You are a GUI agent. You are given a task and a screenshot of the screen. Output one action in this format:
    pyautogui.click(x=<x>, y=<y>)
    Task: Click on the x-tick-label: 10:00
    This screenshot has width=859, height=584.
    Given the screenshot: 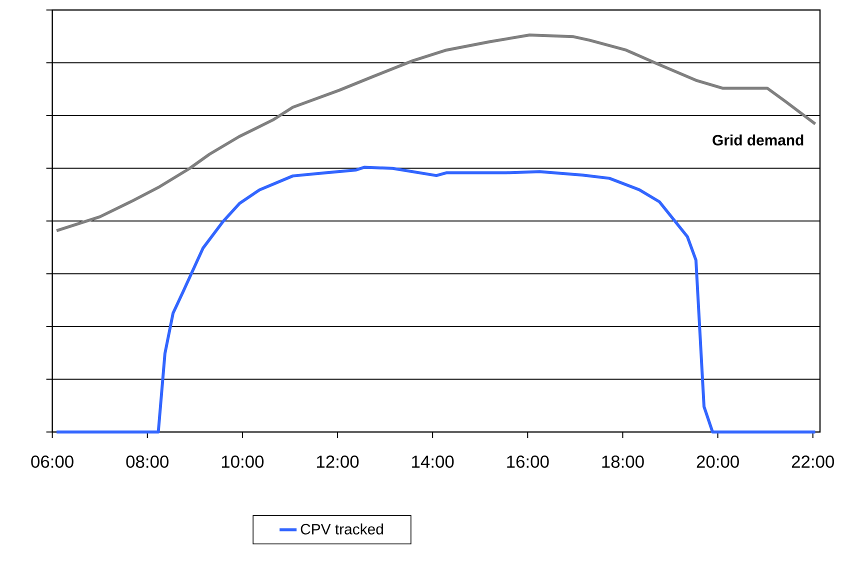 What is the action you would take?
    pyautogui.click(x=243, y=462)
    